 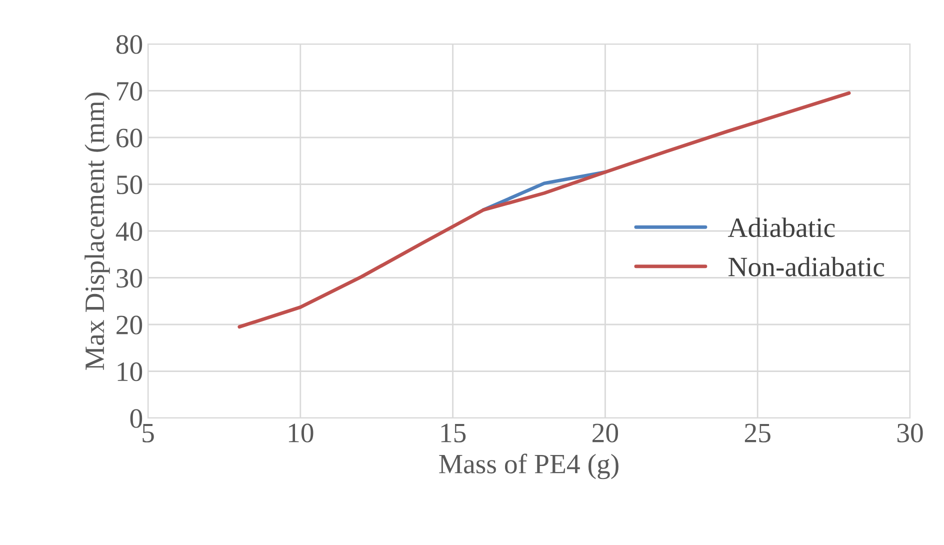 What do you see at coordinates (806, 266) in the screenshot?
I see `legend-label: Non-adiabatic` at bounding box center [806, 266].